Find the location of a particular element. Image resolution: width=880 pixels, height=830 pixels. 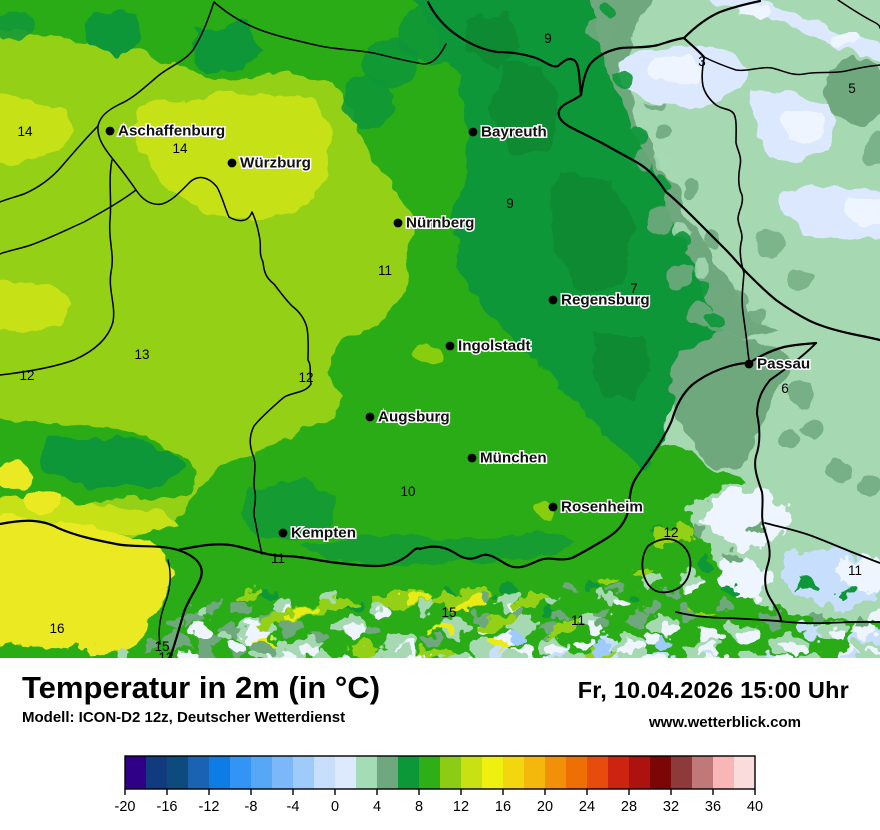

svg-text: München is located at coordinates (513, 458).